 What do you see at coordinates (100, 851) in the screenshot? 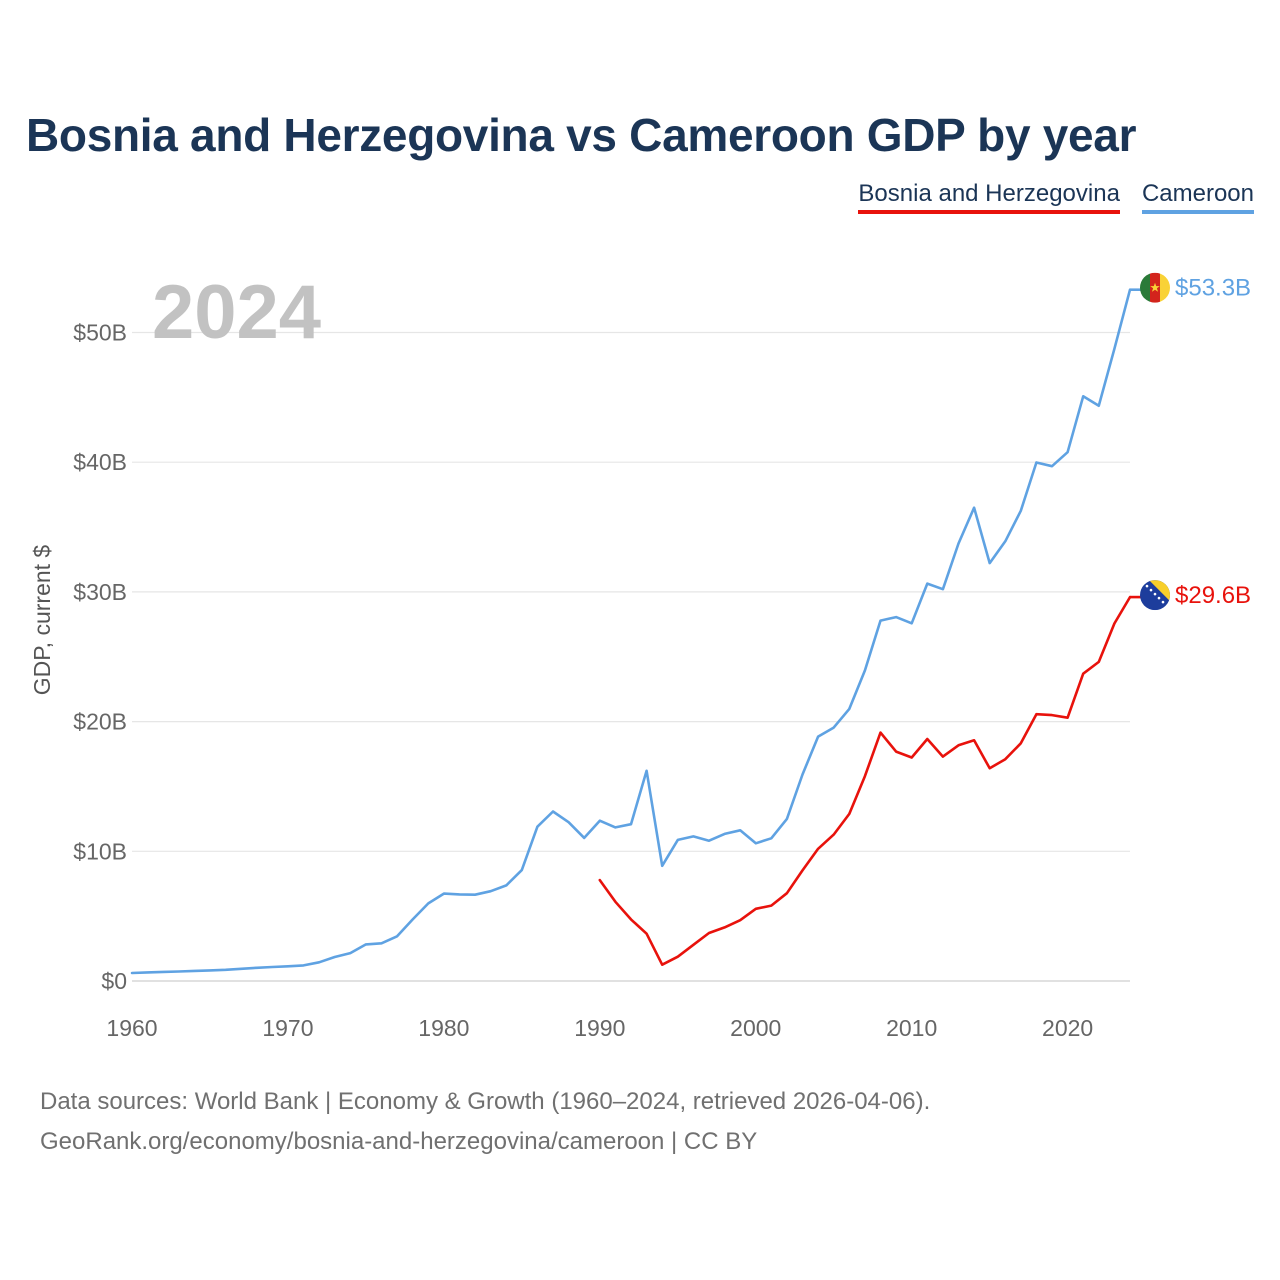
I see `y-tick-label: $10B` at bounding box center [100, 851].